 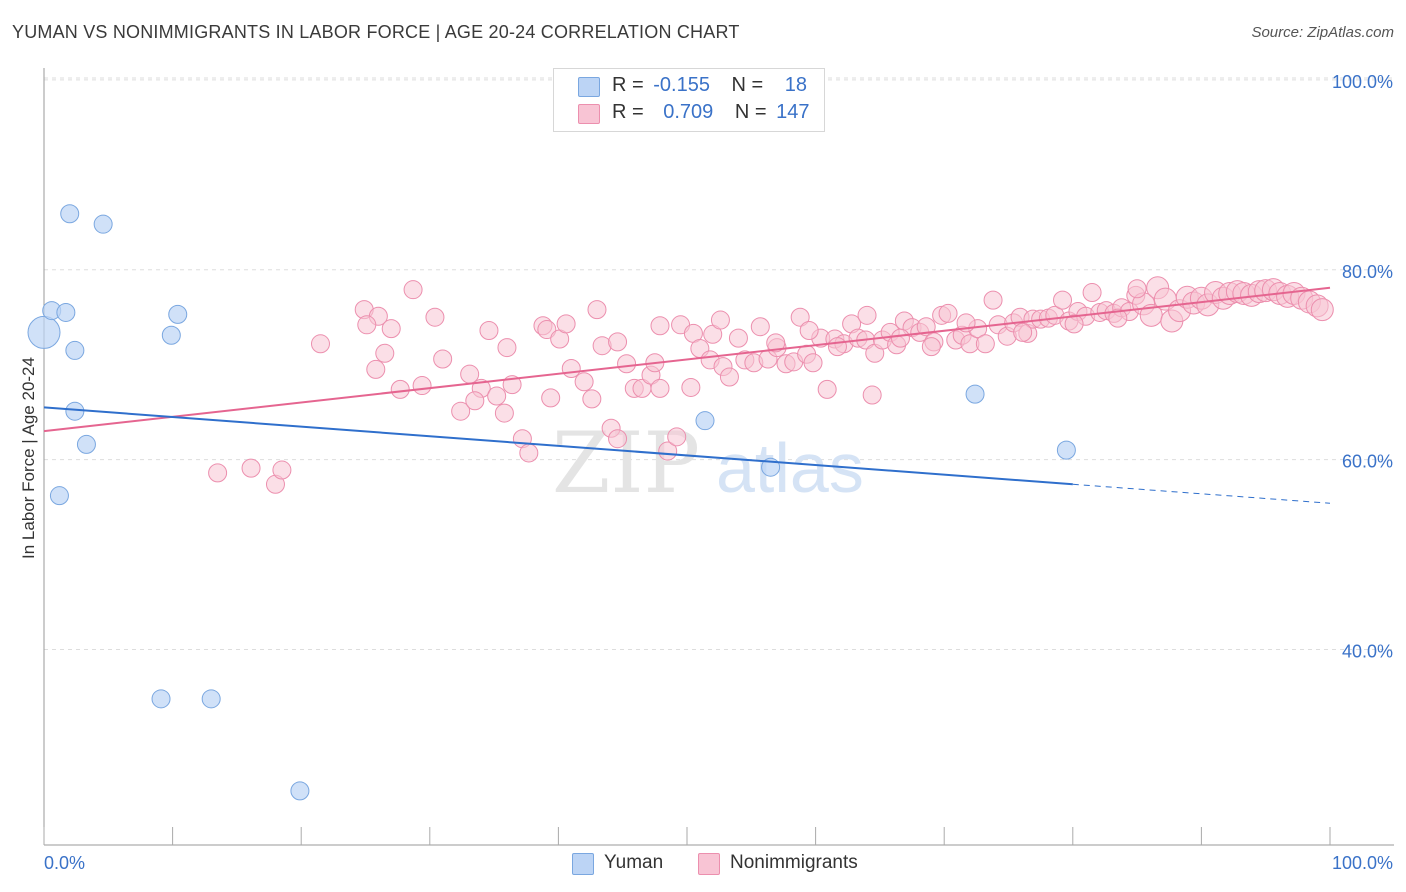 What do you see at coordinates (1367, 272) in the screenshot?
I see `y-tick-label: 80.0%` at bounding box center [1367, 272].